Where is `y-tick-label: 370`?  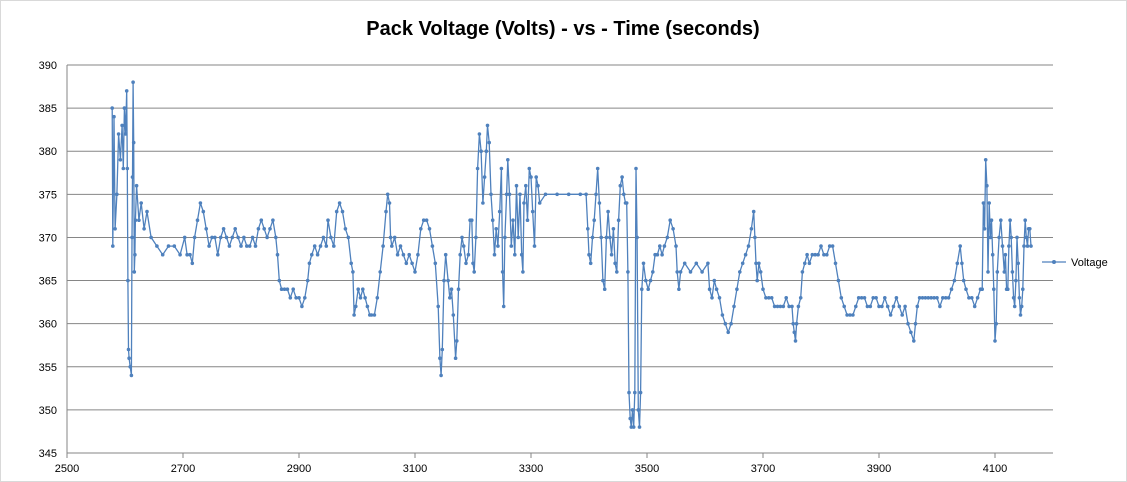
y-tick-label: 370 is located at coordinates (48, 238).